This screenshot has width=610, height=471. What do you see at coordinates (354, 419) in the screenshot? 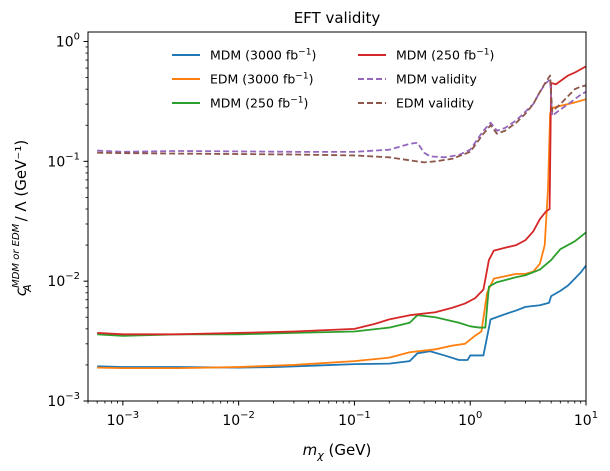
I see `x-tick-label-3: 10⁻¹` at bounding box center [354, 419].